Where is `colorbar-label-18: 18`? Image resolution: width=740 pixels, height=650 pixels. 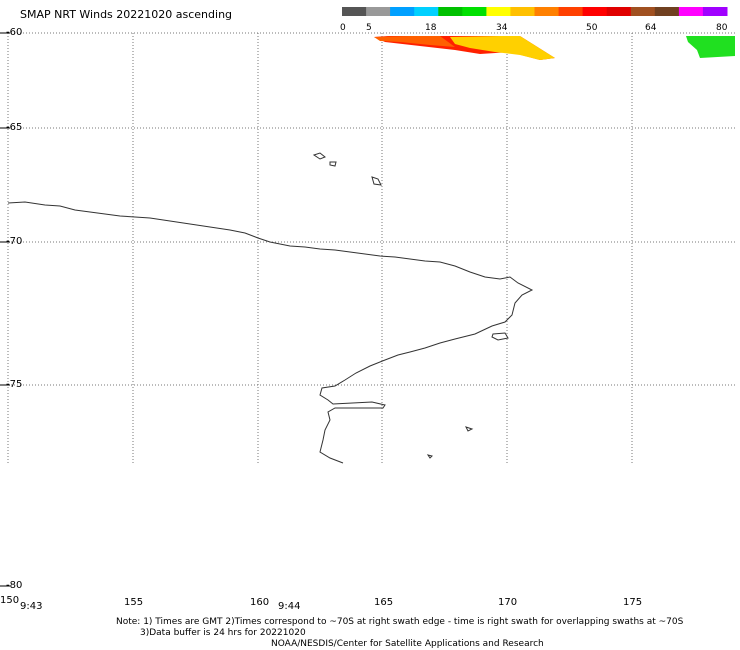 colorbar-label-18: 18 is located at coordinates (431, 28).